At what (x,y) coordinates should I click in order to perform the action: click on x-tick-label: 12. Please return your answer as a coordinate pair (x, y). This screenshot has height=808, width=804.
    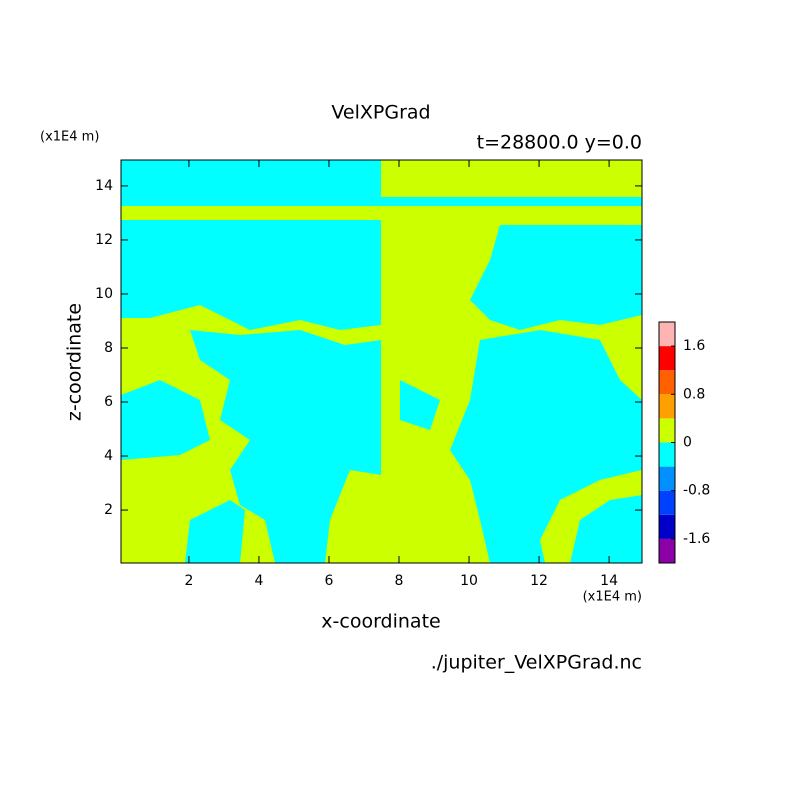
    Looking at the image, I should click on (539, 581).